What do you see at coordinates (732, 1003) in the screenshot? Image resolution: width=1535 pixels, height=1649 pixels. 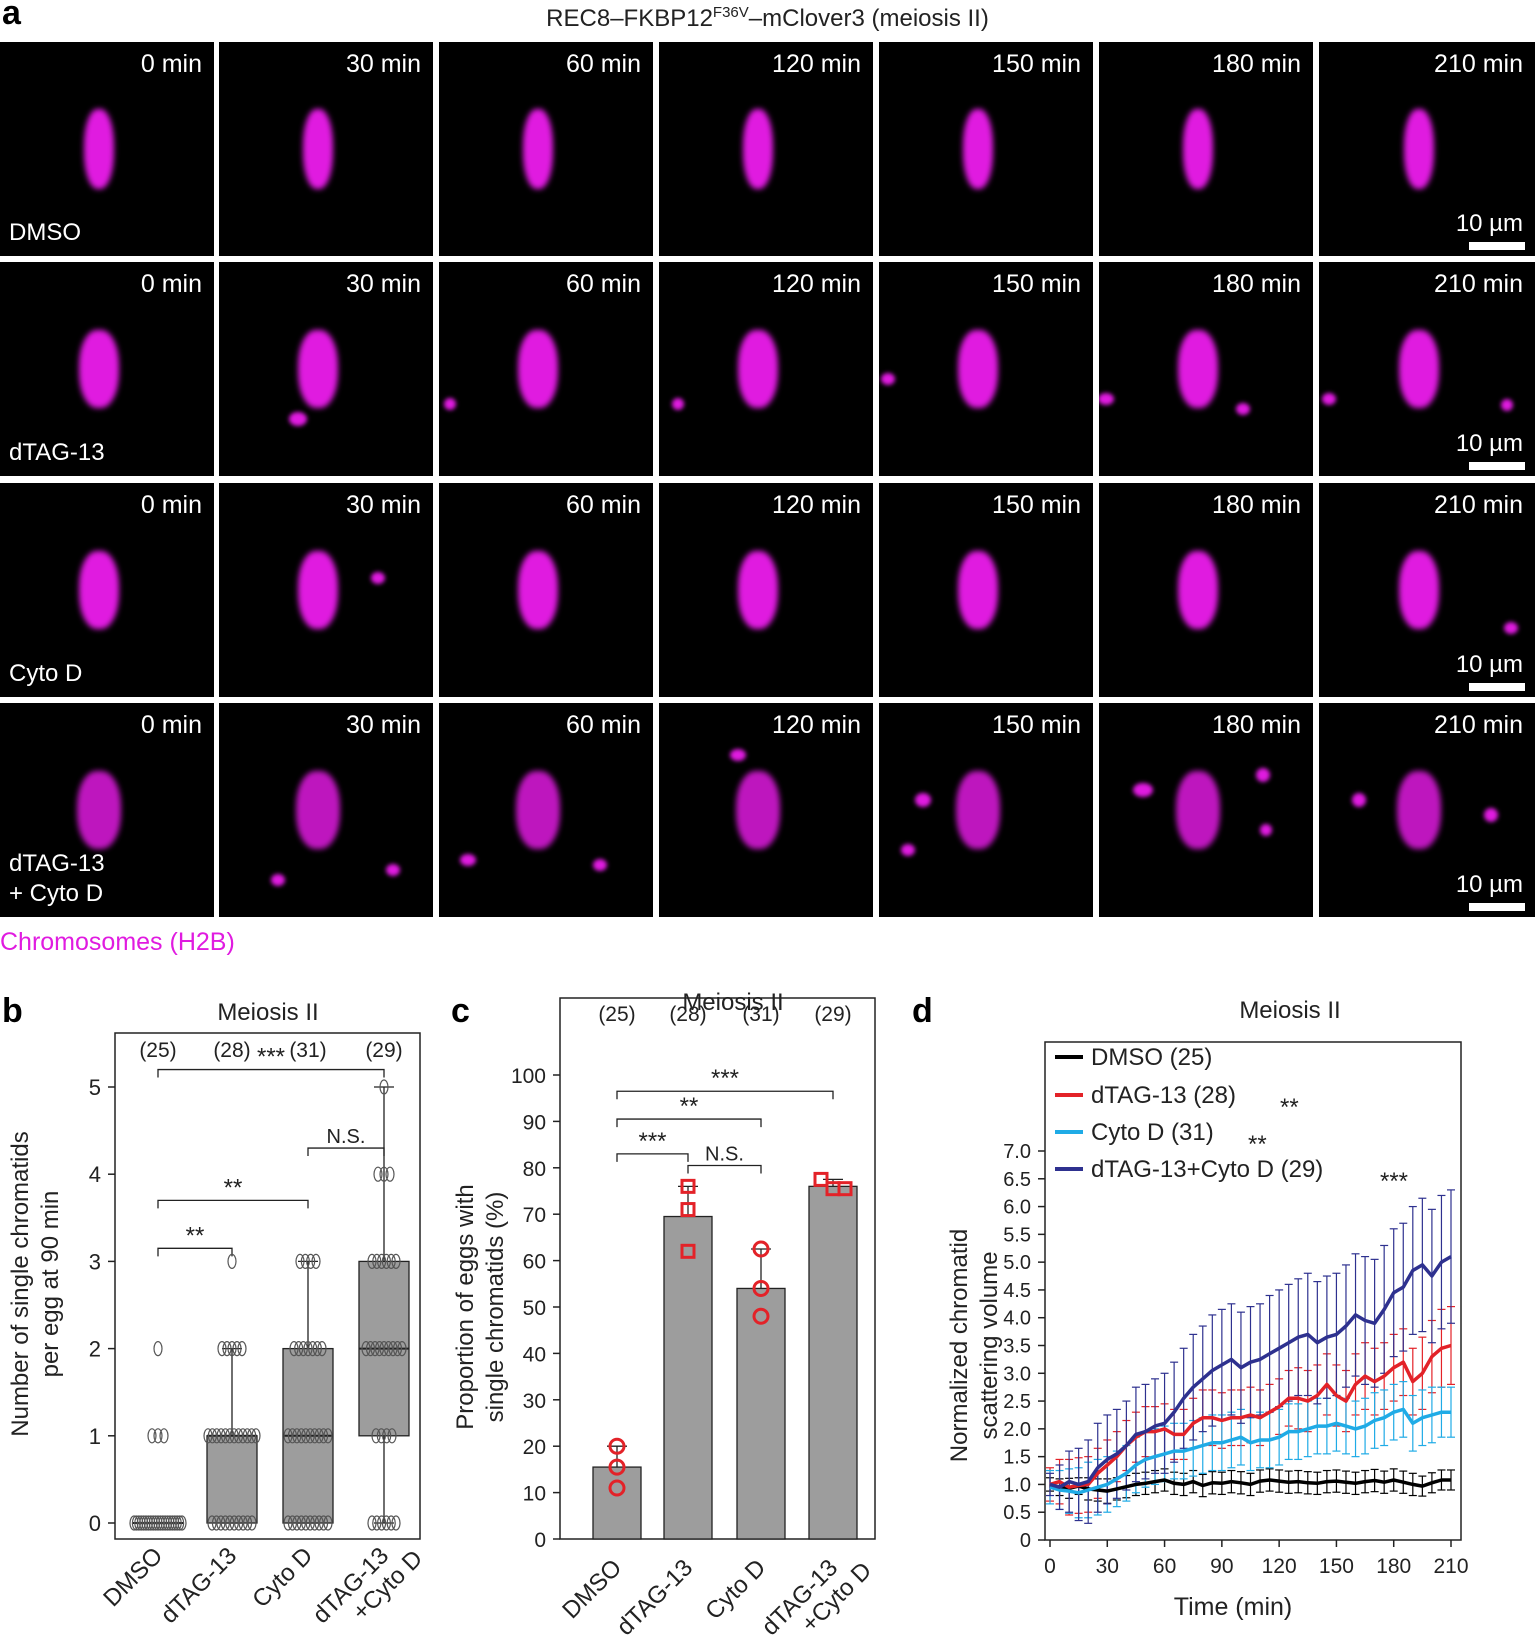 I see `chart-title: Meiosis II` at bounding box center [732, 1003].